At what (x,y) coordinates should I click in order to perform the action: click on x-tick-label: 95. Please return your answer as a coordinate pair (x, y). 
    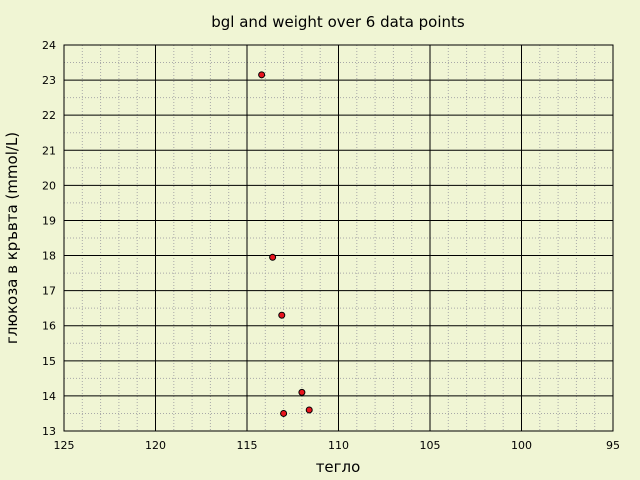
    Looking at the image, I should click on (613, 445).